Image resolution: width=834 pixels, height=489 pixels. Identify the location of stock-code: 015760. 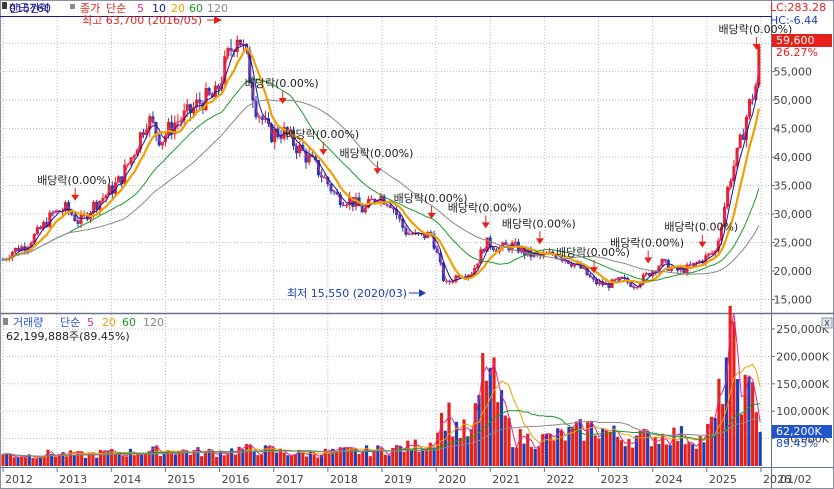
(30, 8).